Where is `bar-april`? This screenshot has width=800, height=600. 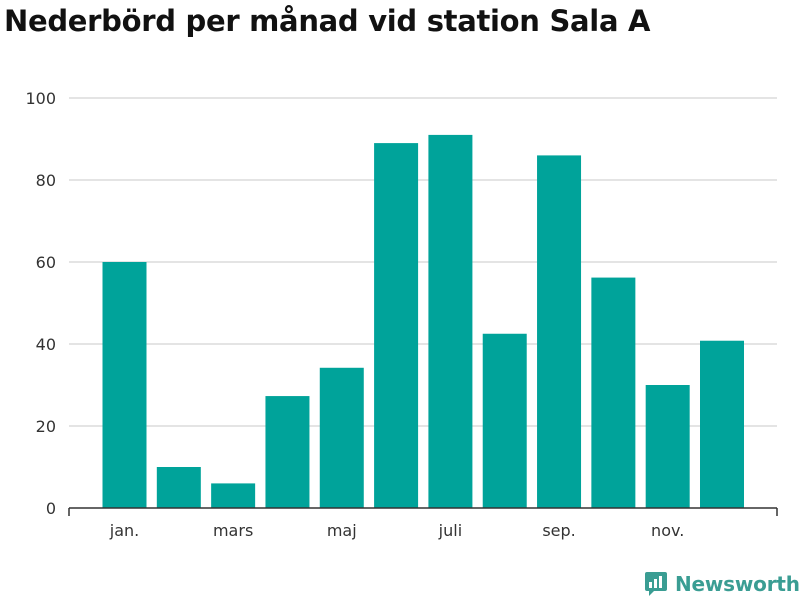
bar-april is located at coordinates (287, 452).